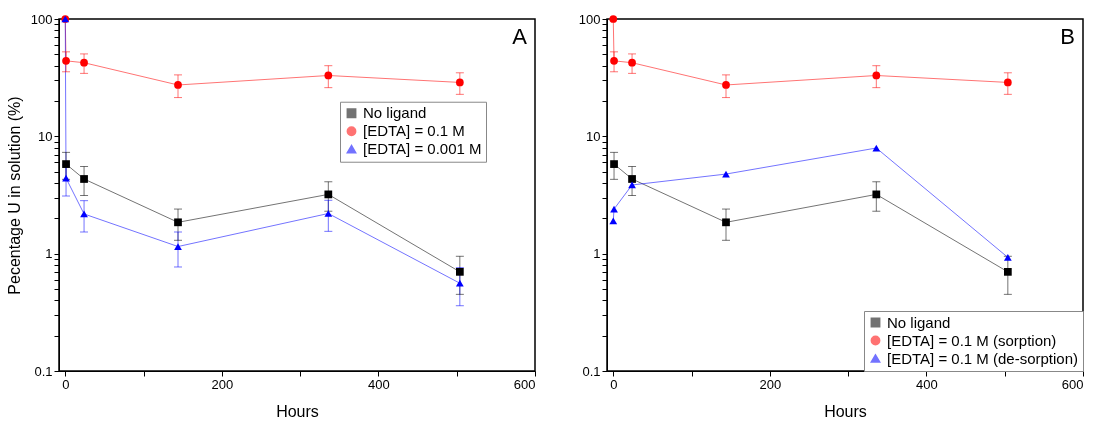 This screenshot has height=423, width=1119. What do you see at coordinates (520, 36) in the screenshot?
I see `annotation: A` at bounding box center [520, 36].